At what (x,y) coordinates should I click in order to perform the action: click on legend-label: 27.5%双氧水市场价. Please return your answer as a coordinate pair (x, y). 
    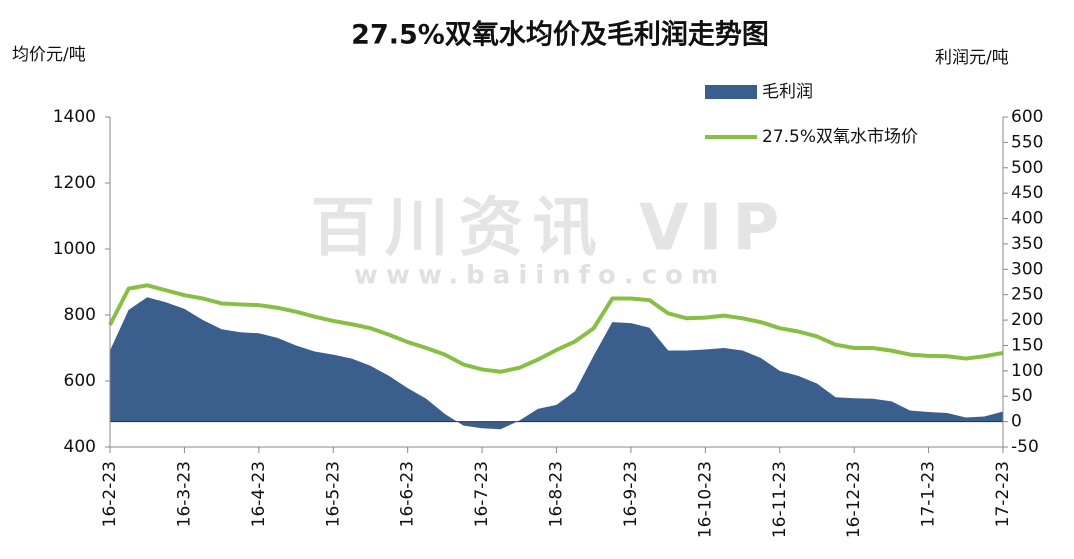
    Looking at the image, I should click on (840, 137).